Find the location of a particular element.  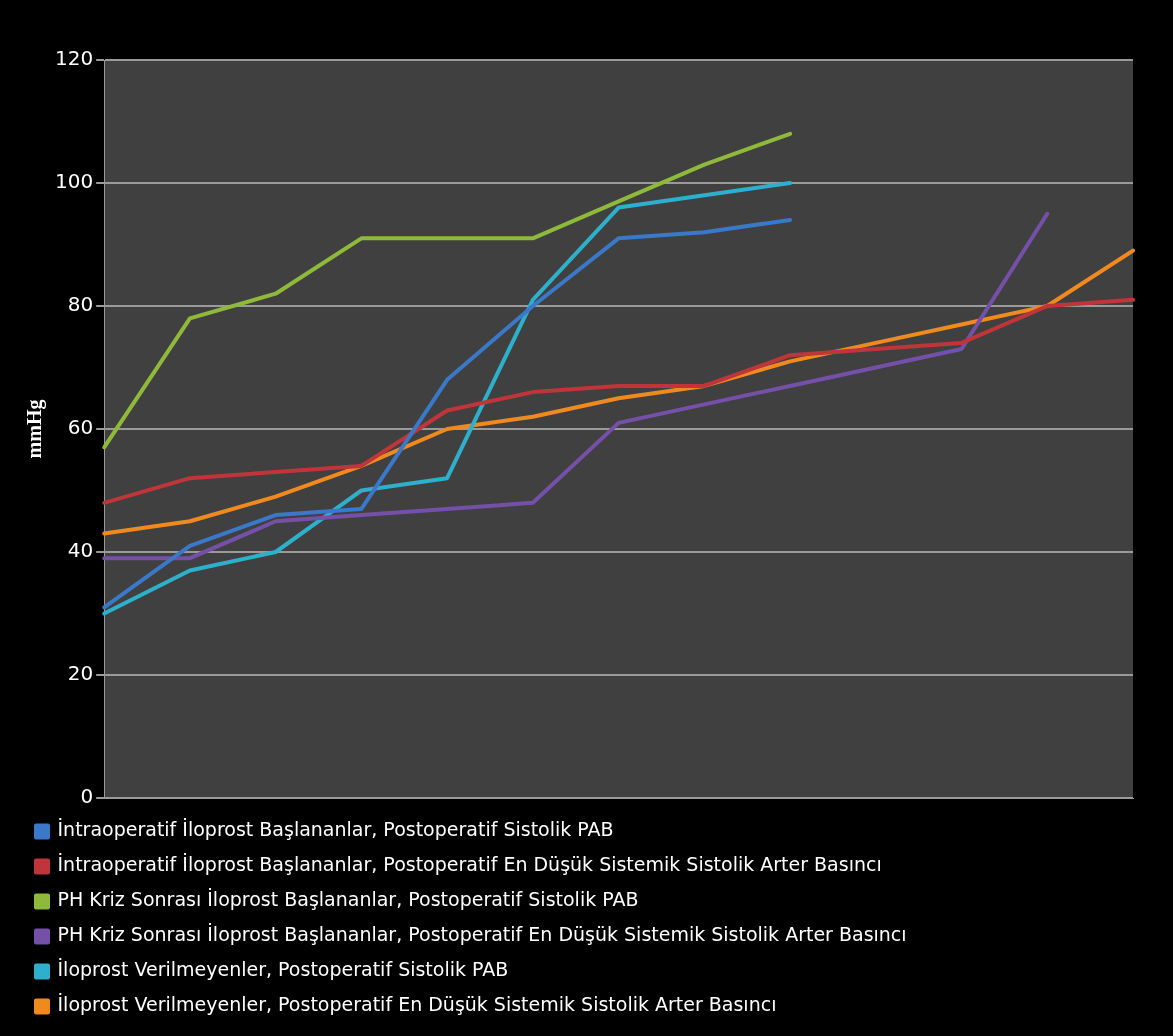

y-axis-title: mmHg is located at coordinates (35, 429).